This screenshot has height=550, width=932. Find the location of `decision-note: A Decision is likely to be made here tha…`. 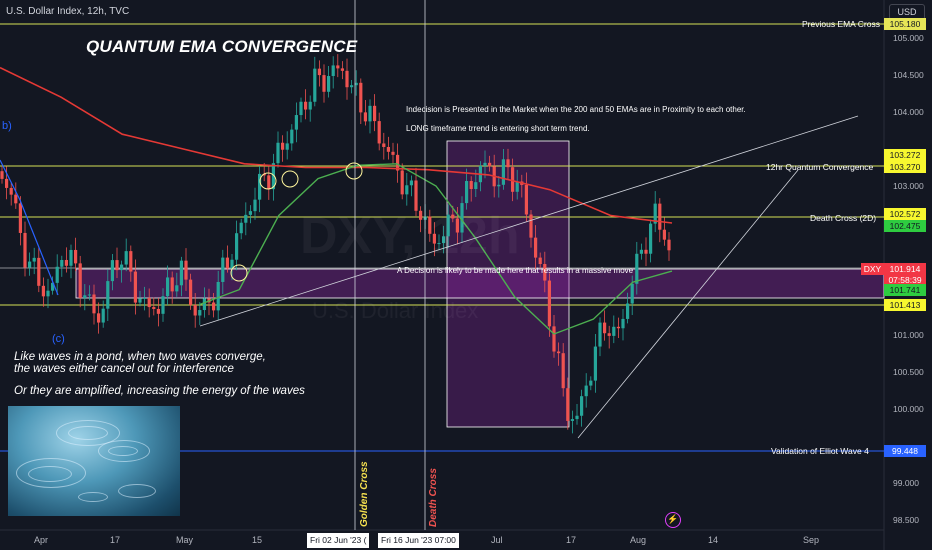

decision-note: A Decision is likely to be made here tha… is located at coordinates (515, 270).